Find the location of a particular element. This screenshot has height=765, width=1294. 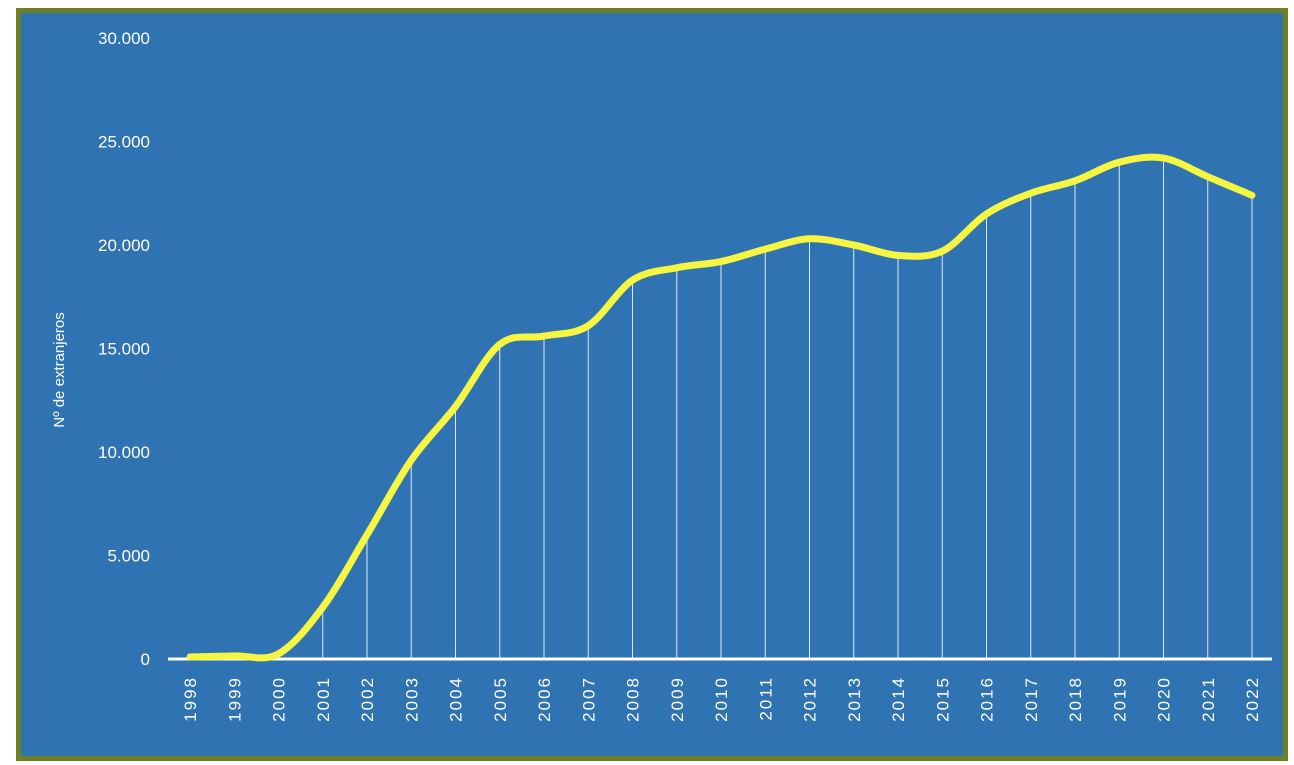

x-tick-label: 2010 is located at coordinates (721, 699).